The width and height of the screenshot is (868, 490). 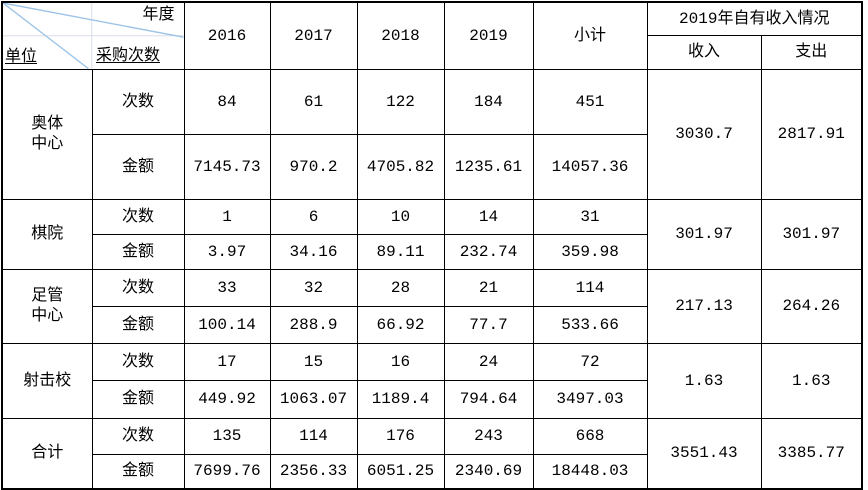 I want to click on expense-total-cell: 3385.77, so click(x=811, y=453).